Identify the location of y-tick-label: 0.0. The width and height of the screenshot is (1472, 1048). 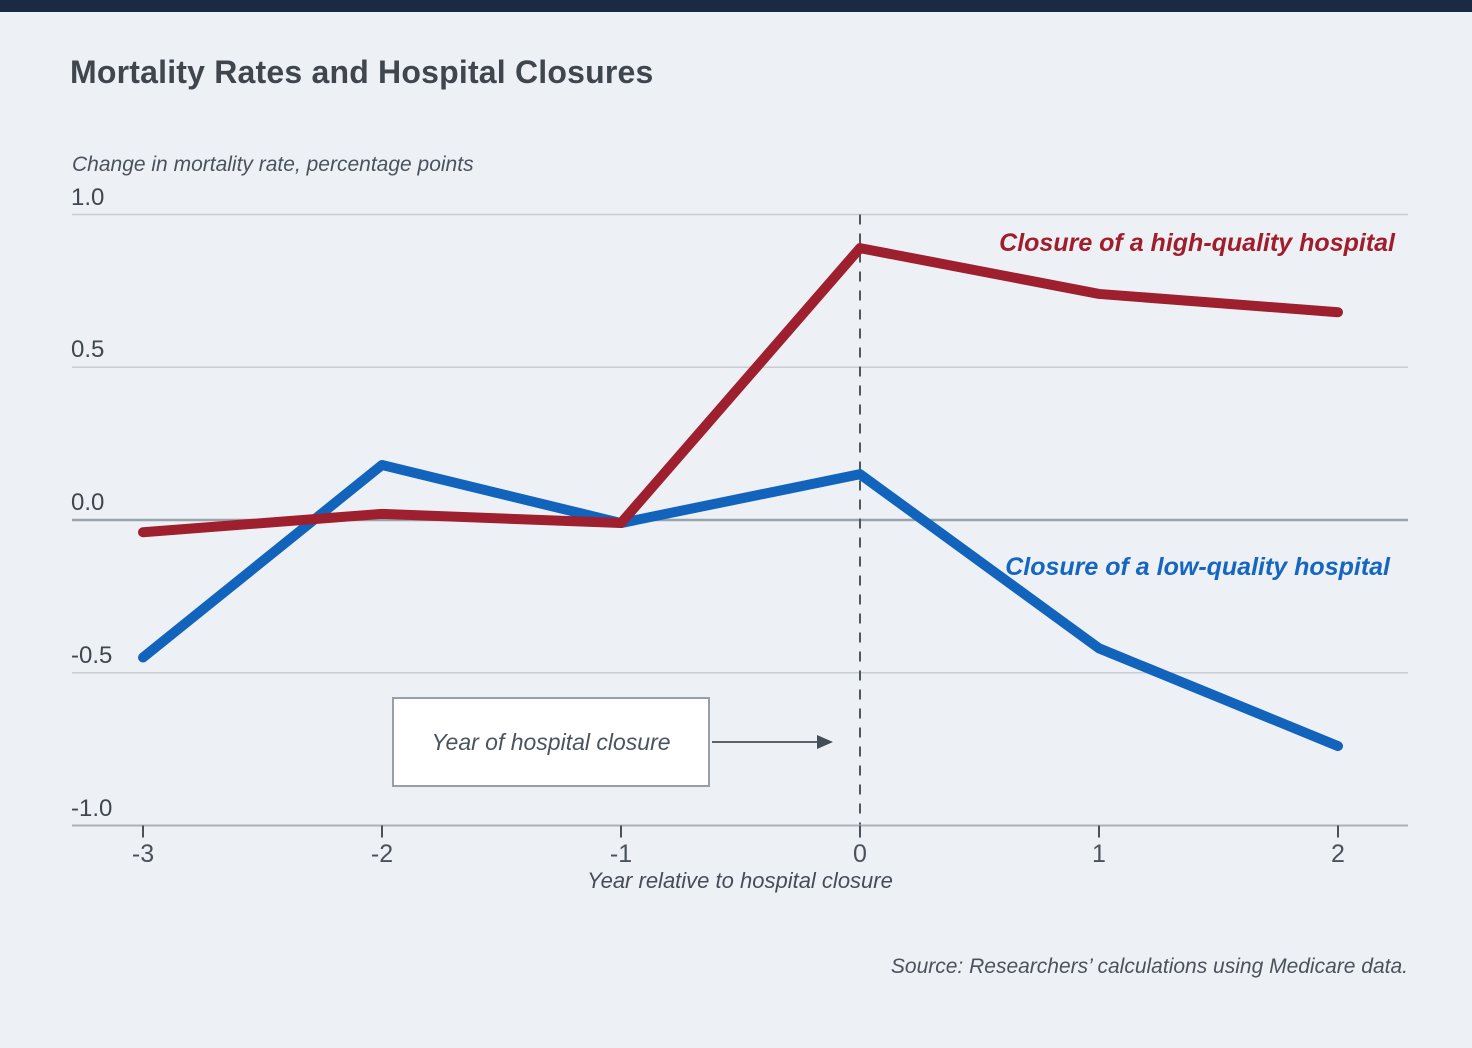
(88, 502).